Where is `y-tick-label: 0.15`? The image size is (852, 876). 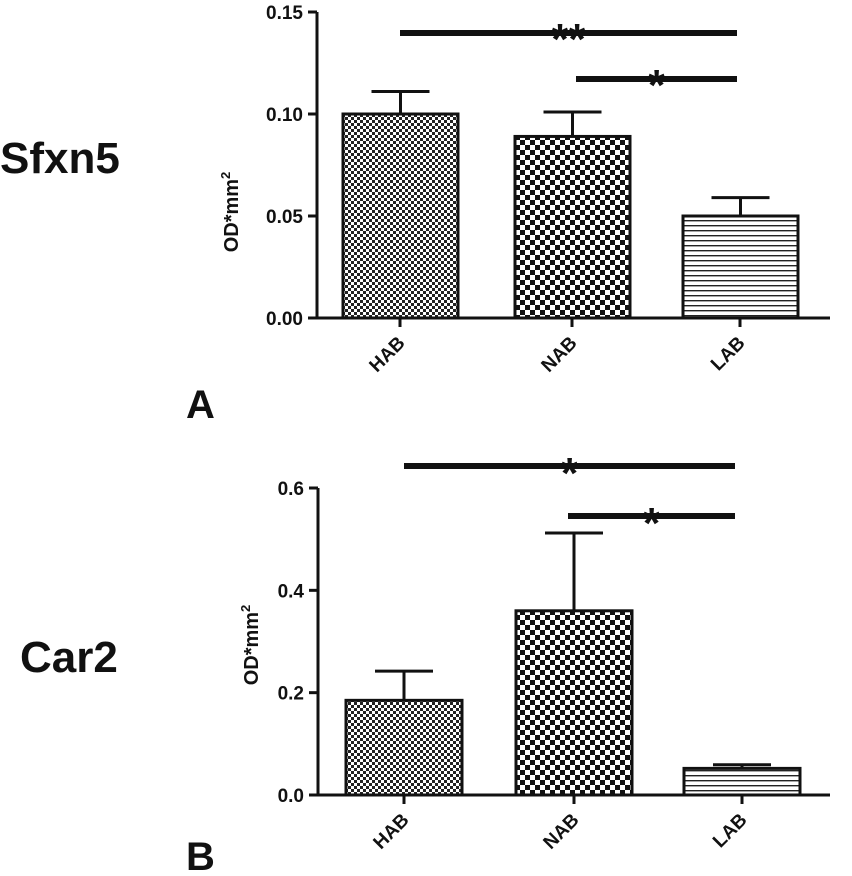 y-tick-label: 0.15 is located at coordinates (284, 13).